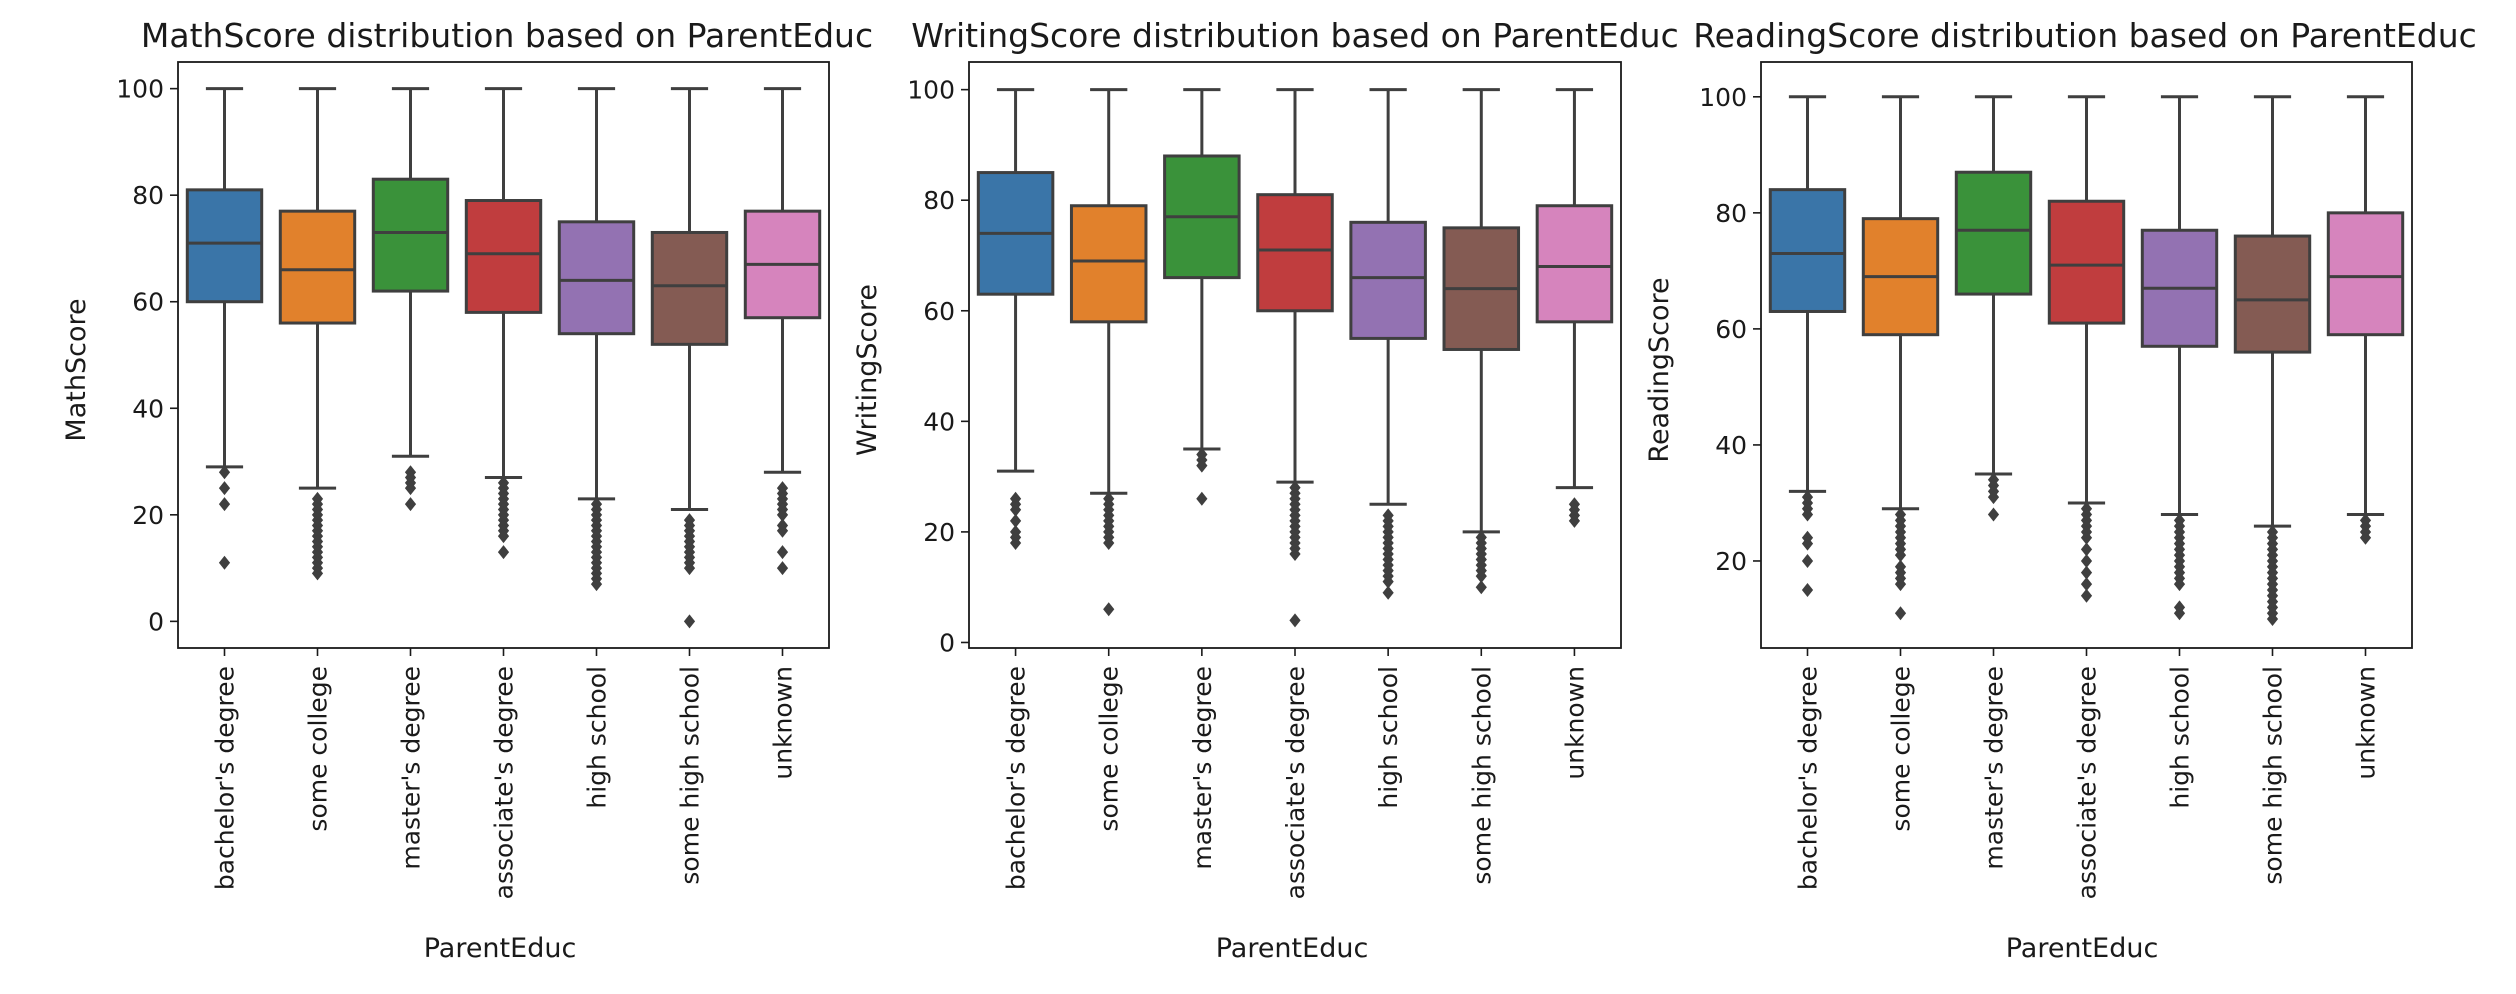 This screenshot has width=2516, height=994. Describe the element at coordinates (1016, 778) in the screenshot. I see `writing-x-tick-label: bachelor's degree` at that location.